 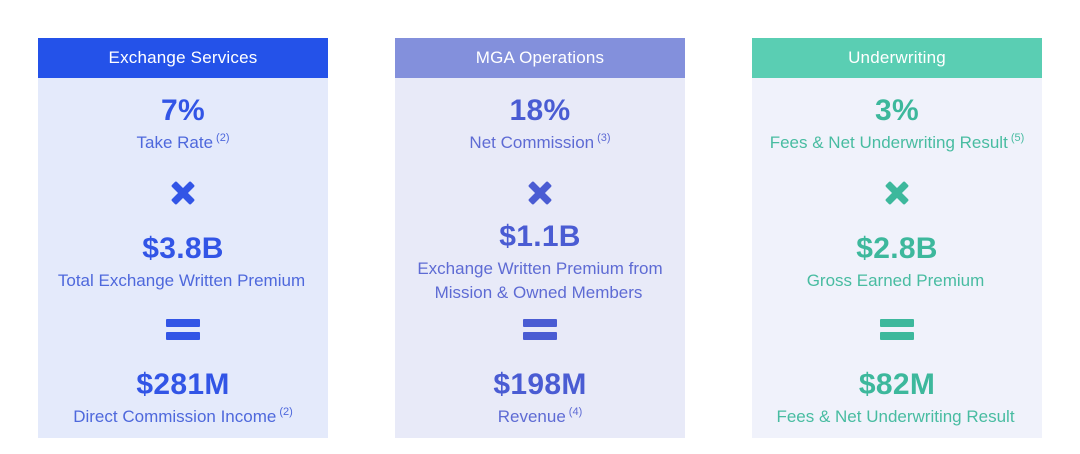 What do you see at coordinates (532, 142) in the screenshot?
I see `stat-rate-label-text: Net Commission` at bounding box center [532, 142].